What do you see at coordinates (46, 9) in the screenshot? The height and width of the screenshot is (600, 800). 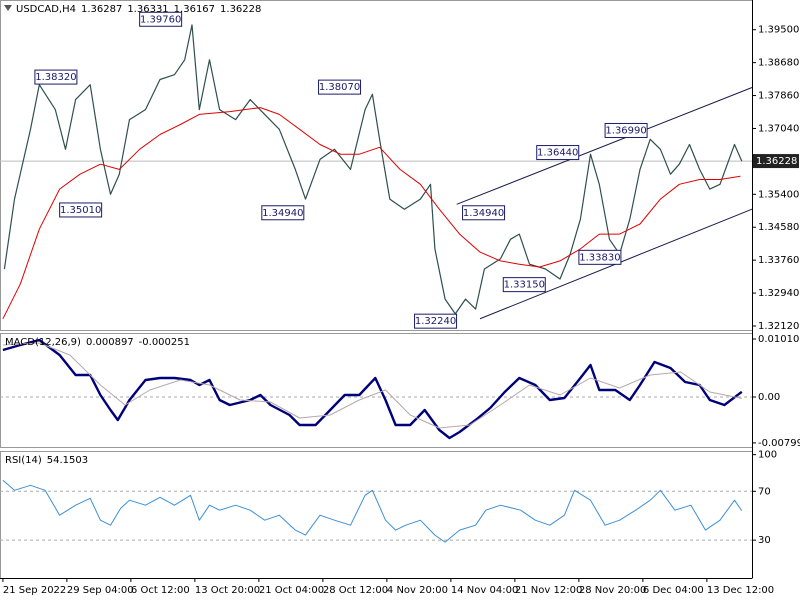 I see `panel-title: USDCAD,H4` at bounding box center [46, 9].